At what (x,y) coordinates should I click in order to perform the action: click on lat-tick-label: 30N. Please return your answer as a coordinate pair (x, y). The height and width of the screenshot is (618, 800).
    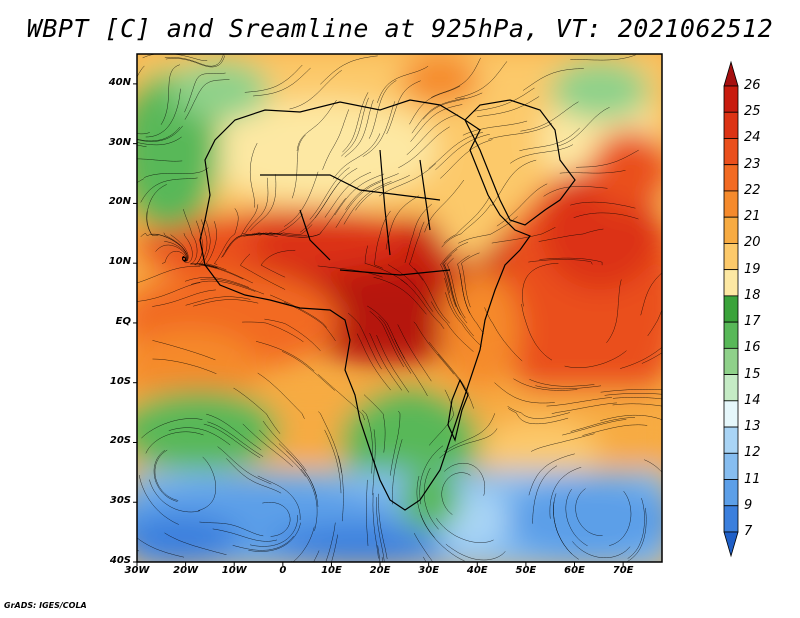
    Looking at the image, I should click on (119, 142).